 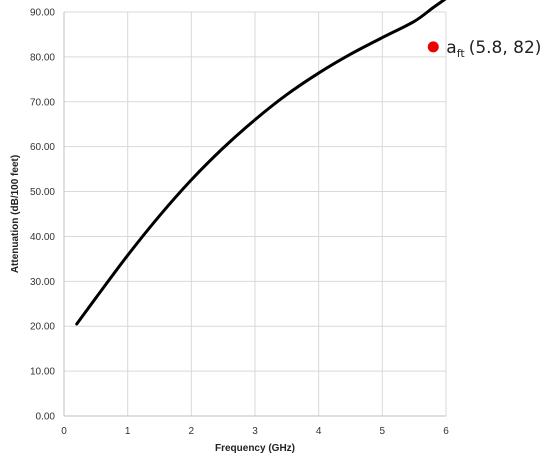 I want to click on x-tick-label: 2, so click(x=192, y=431).